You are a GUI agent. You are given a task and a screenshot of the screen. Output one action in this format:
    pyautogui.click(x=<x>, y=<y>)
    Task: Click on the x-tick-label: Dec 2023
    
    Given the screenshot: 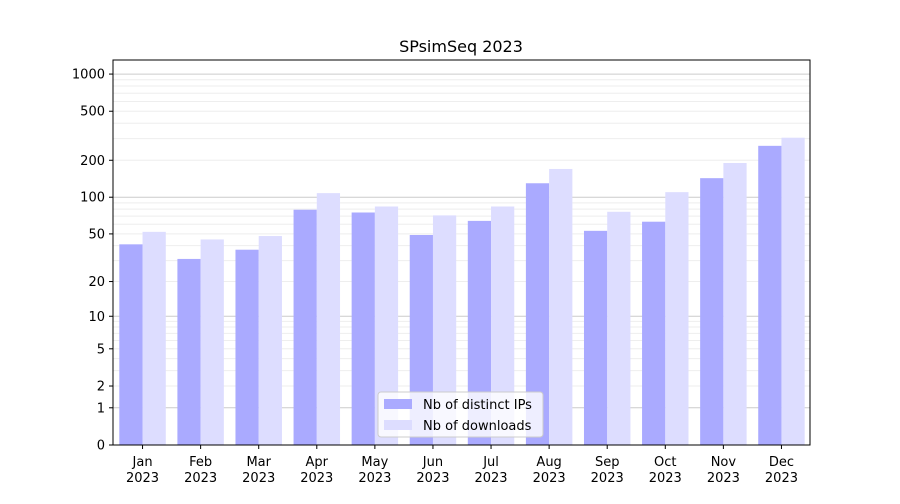 What is the action you would take?
    pyautogui.click(x=781, y=470)
    